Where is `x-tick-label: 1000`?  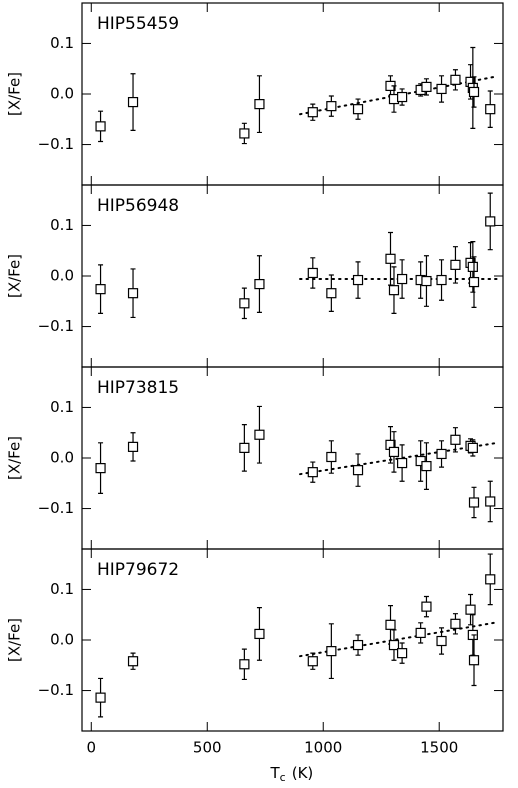 x-tick-label: 1000 is located at coordinates (323, 748).